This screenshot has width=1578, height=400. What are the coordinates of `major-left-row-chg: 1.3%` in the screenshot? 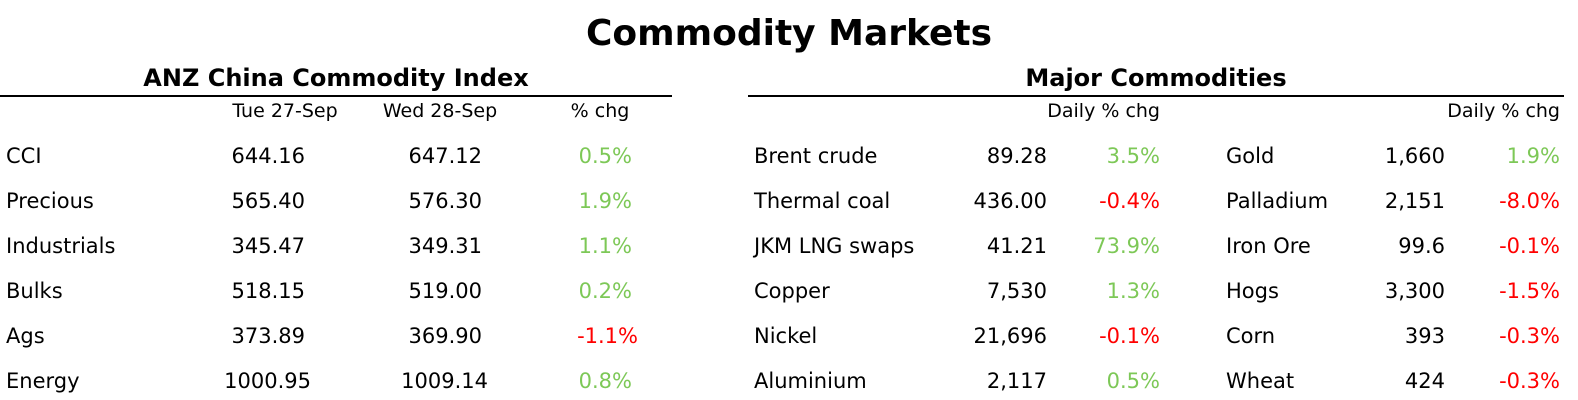 It's located at (1133, 291).